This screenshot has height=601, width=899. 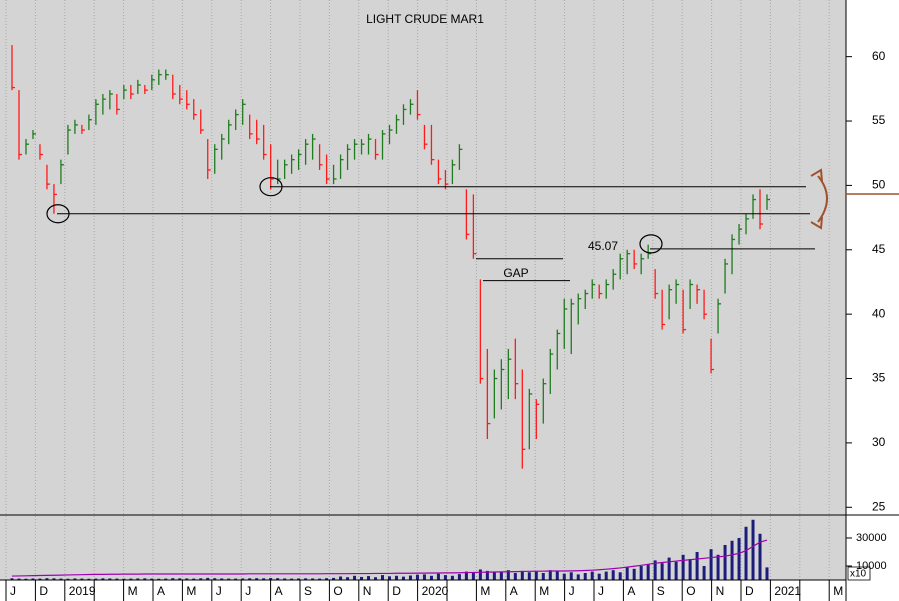 I want to click on range-arrow, so click(x=822, y=199).